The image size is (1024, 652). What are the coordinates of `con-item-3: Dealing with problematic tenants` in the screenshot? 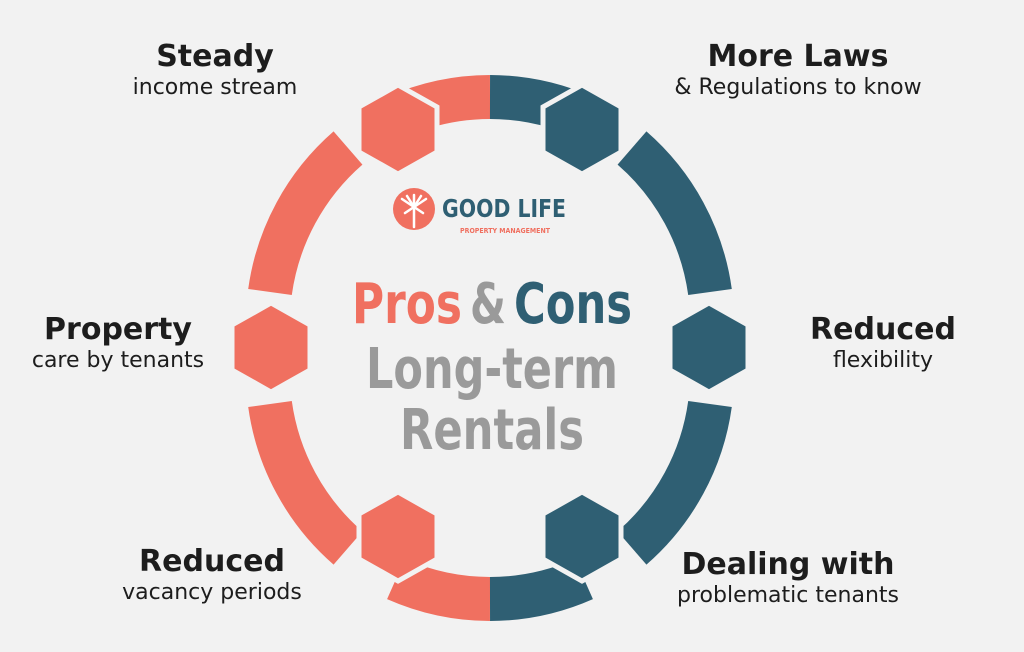 It's located at (788, 579).